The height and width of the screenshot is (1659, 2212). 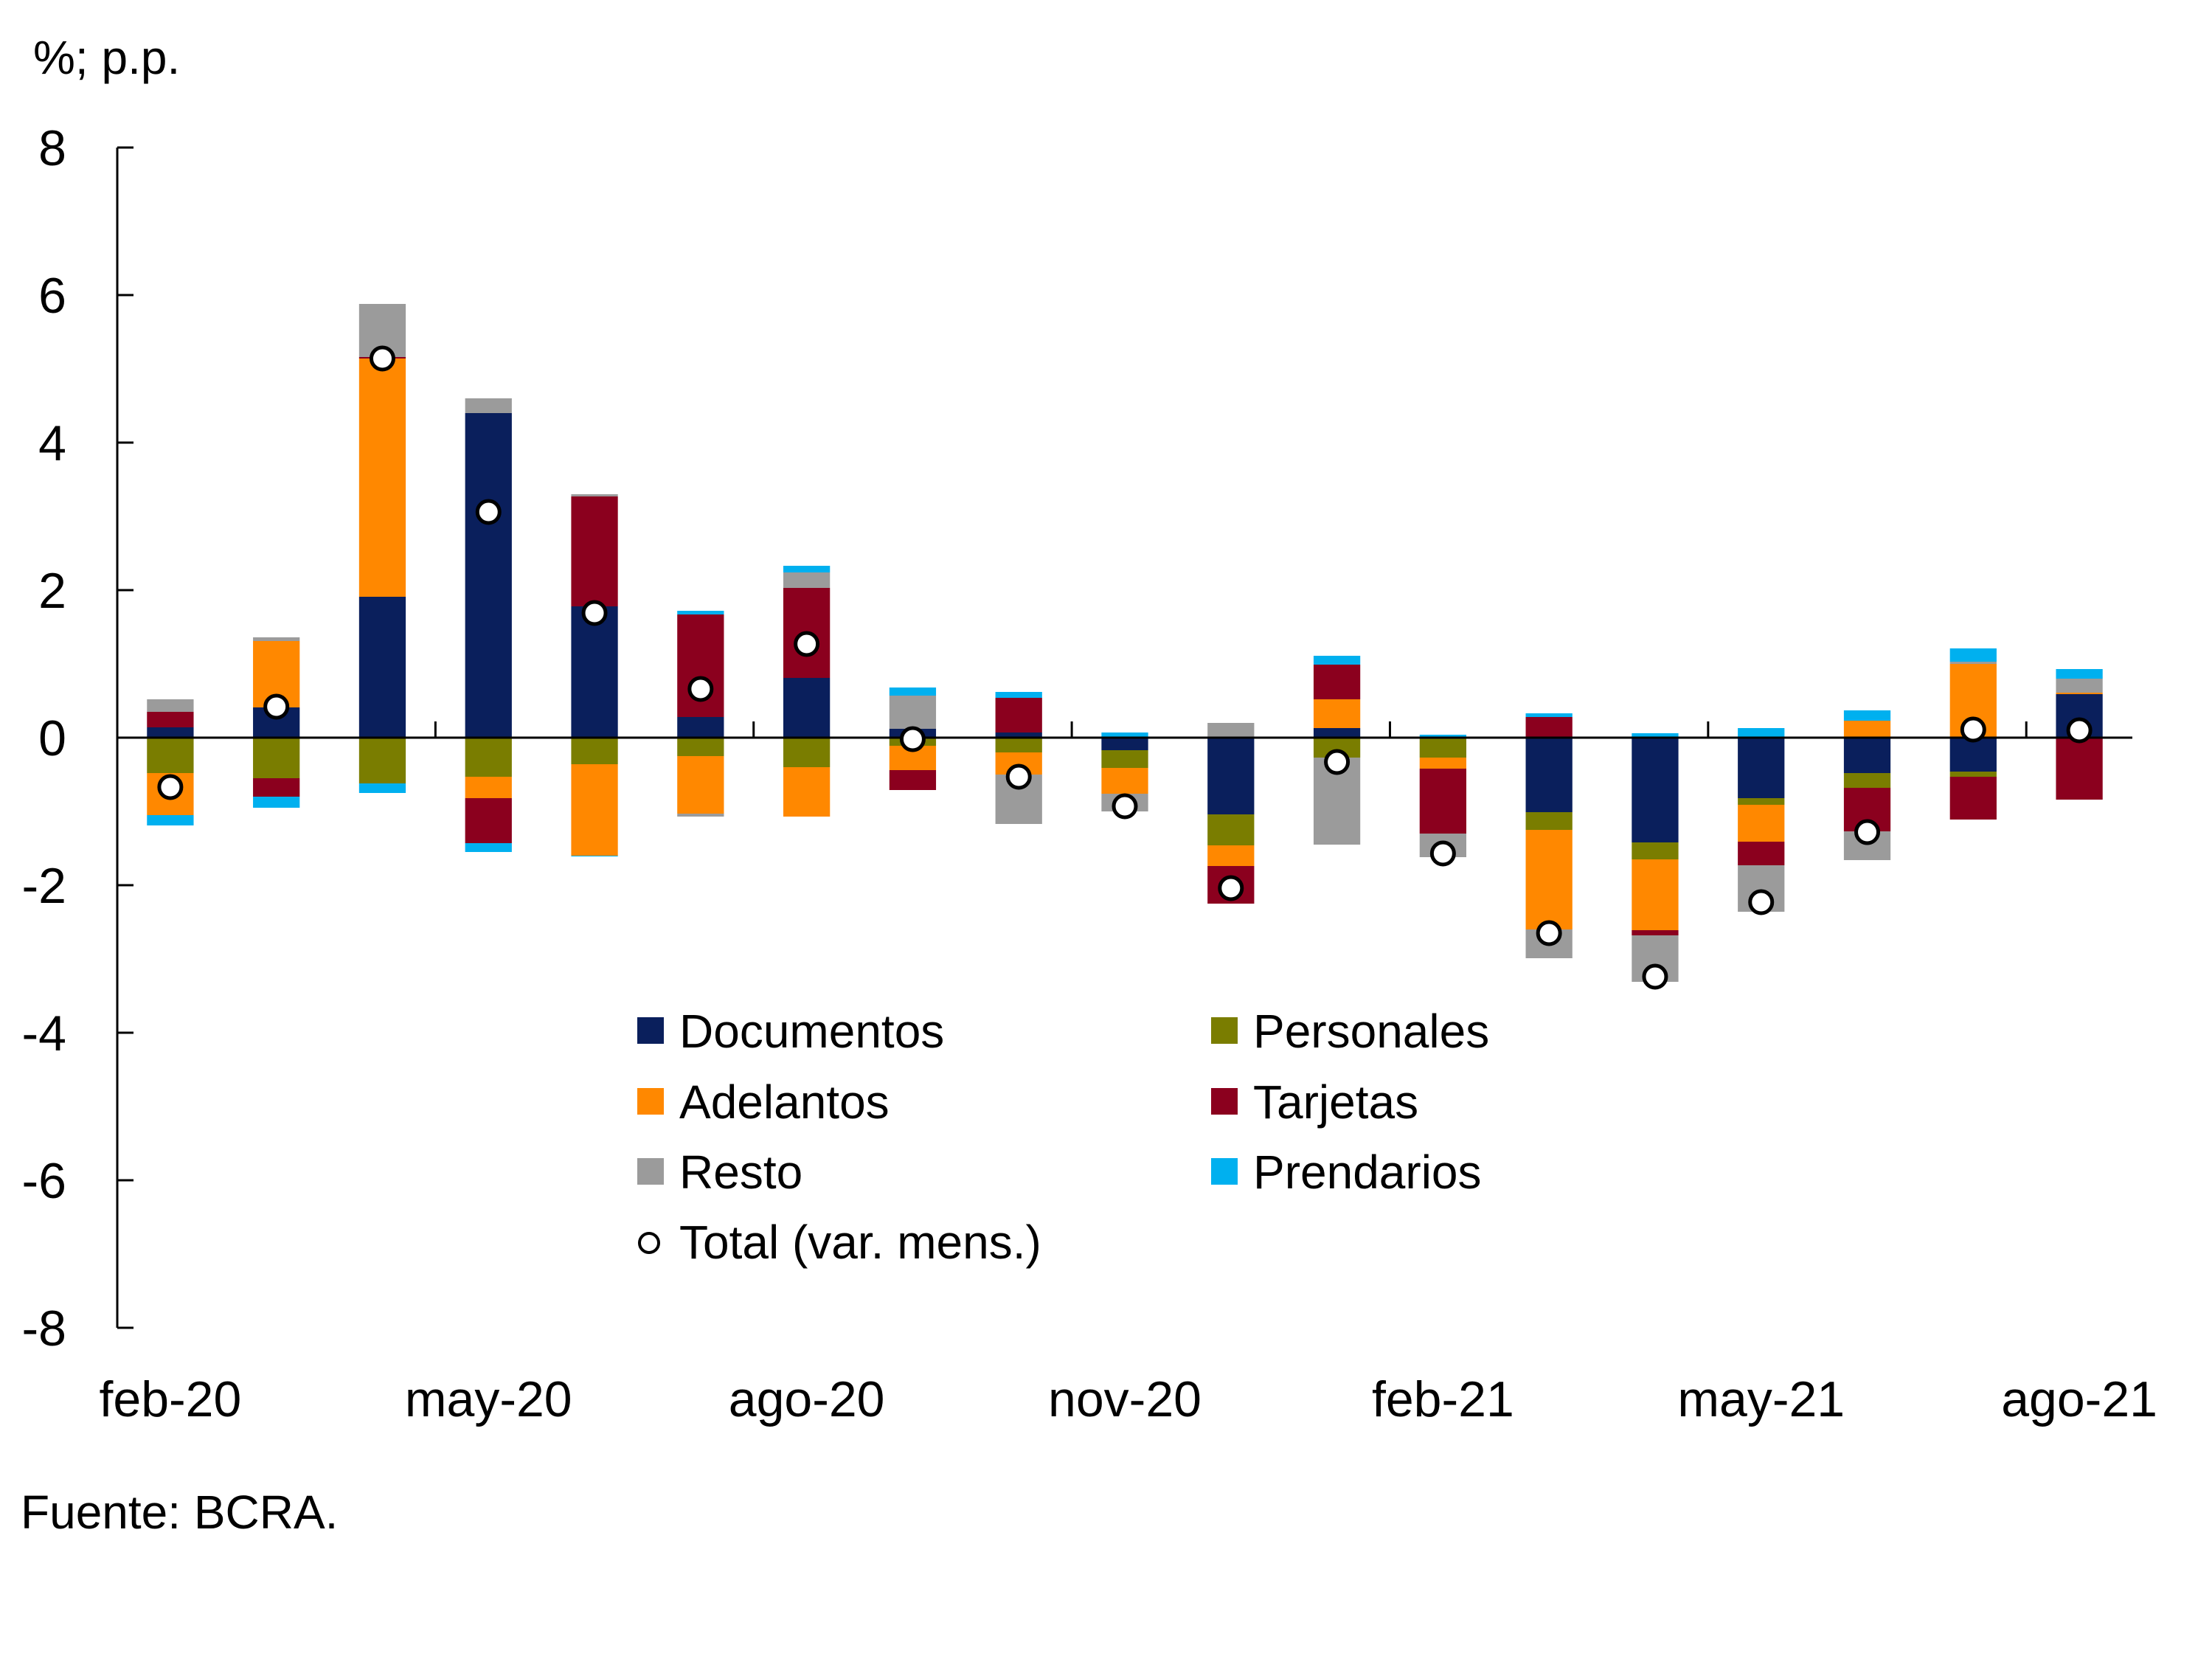 What do you see at coordinates (44, 886) in the screenshot?
I see `y-tick-label: -2` at bounding box center [44, 886].